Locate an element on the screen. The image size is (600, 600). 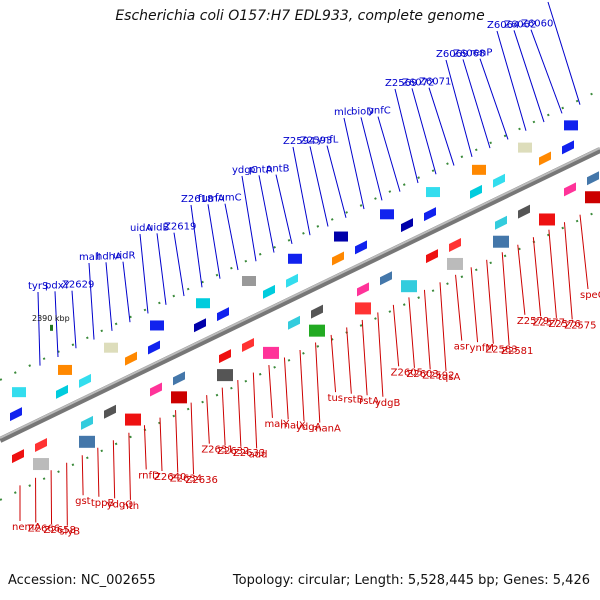
forward-gene-label: ydgC is located at coordinates (245, 170).